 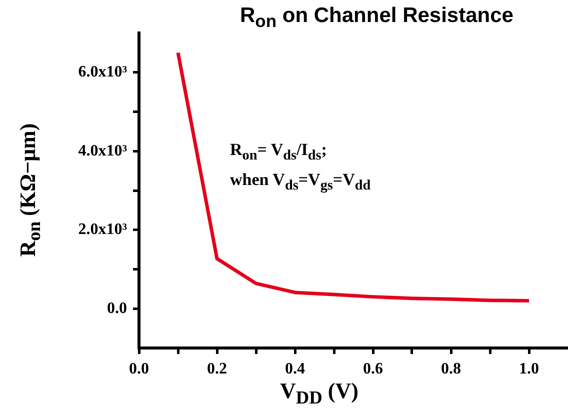 I want to click on y-tick-label: 6.0x10³, so click(x=103, y=72).